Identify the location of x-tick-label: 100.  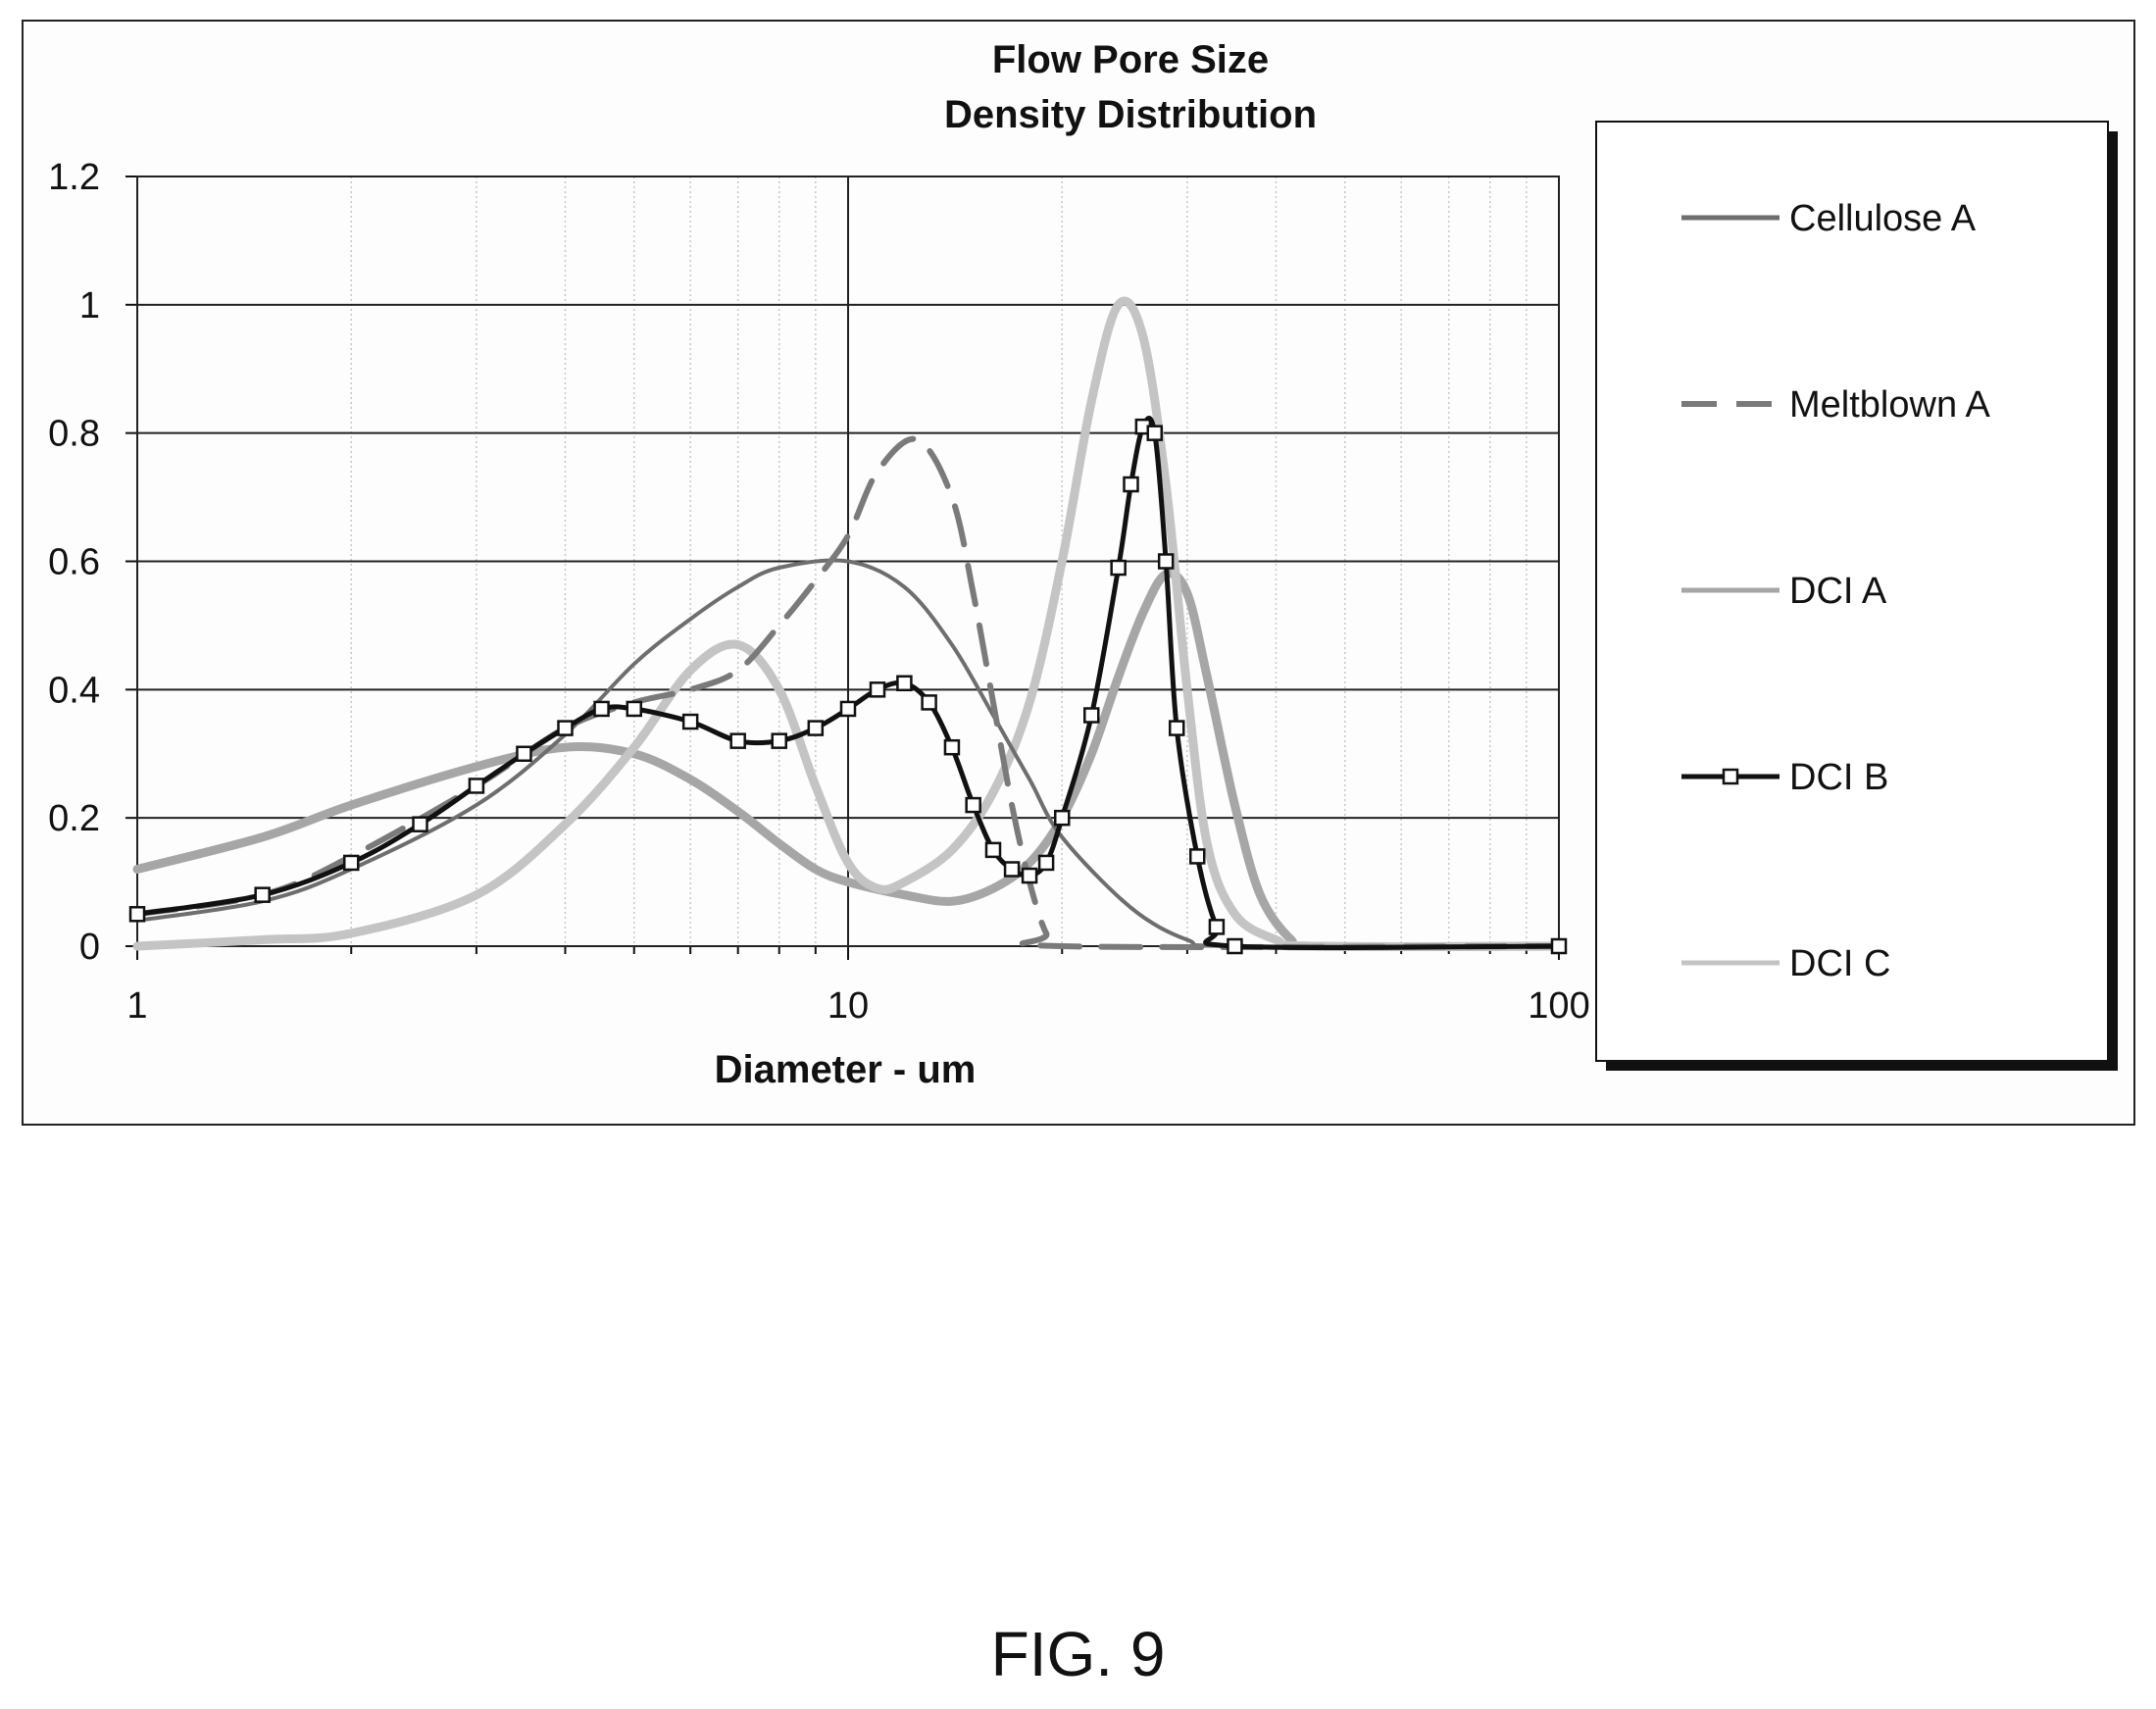
(1558, 1006).